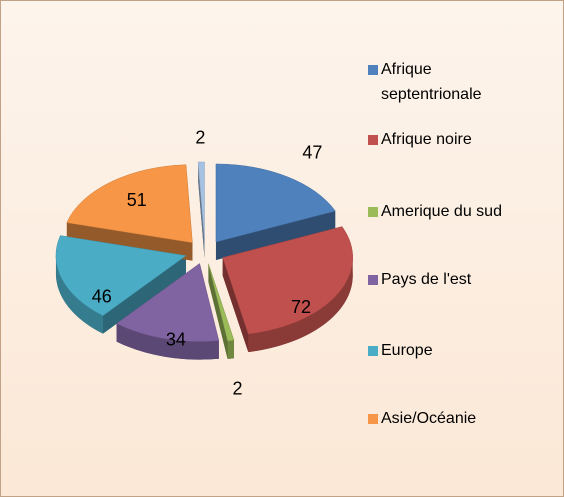  Describe the element at coordinates (426, 279) in the screenshot. I see `legend-label: Pays de l'est` at that location.